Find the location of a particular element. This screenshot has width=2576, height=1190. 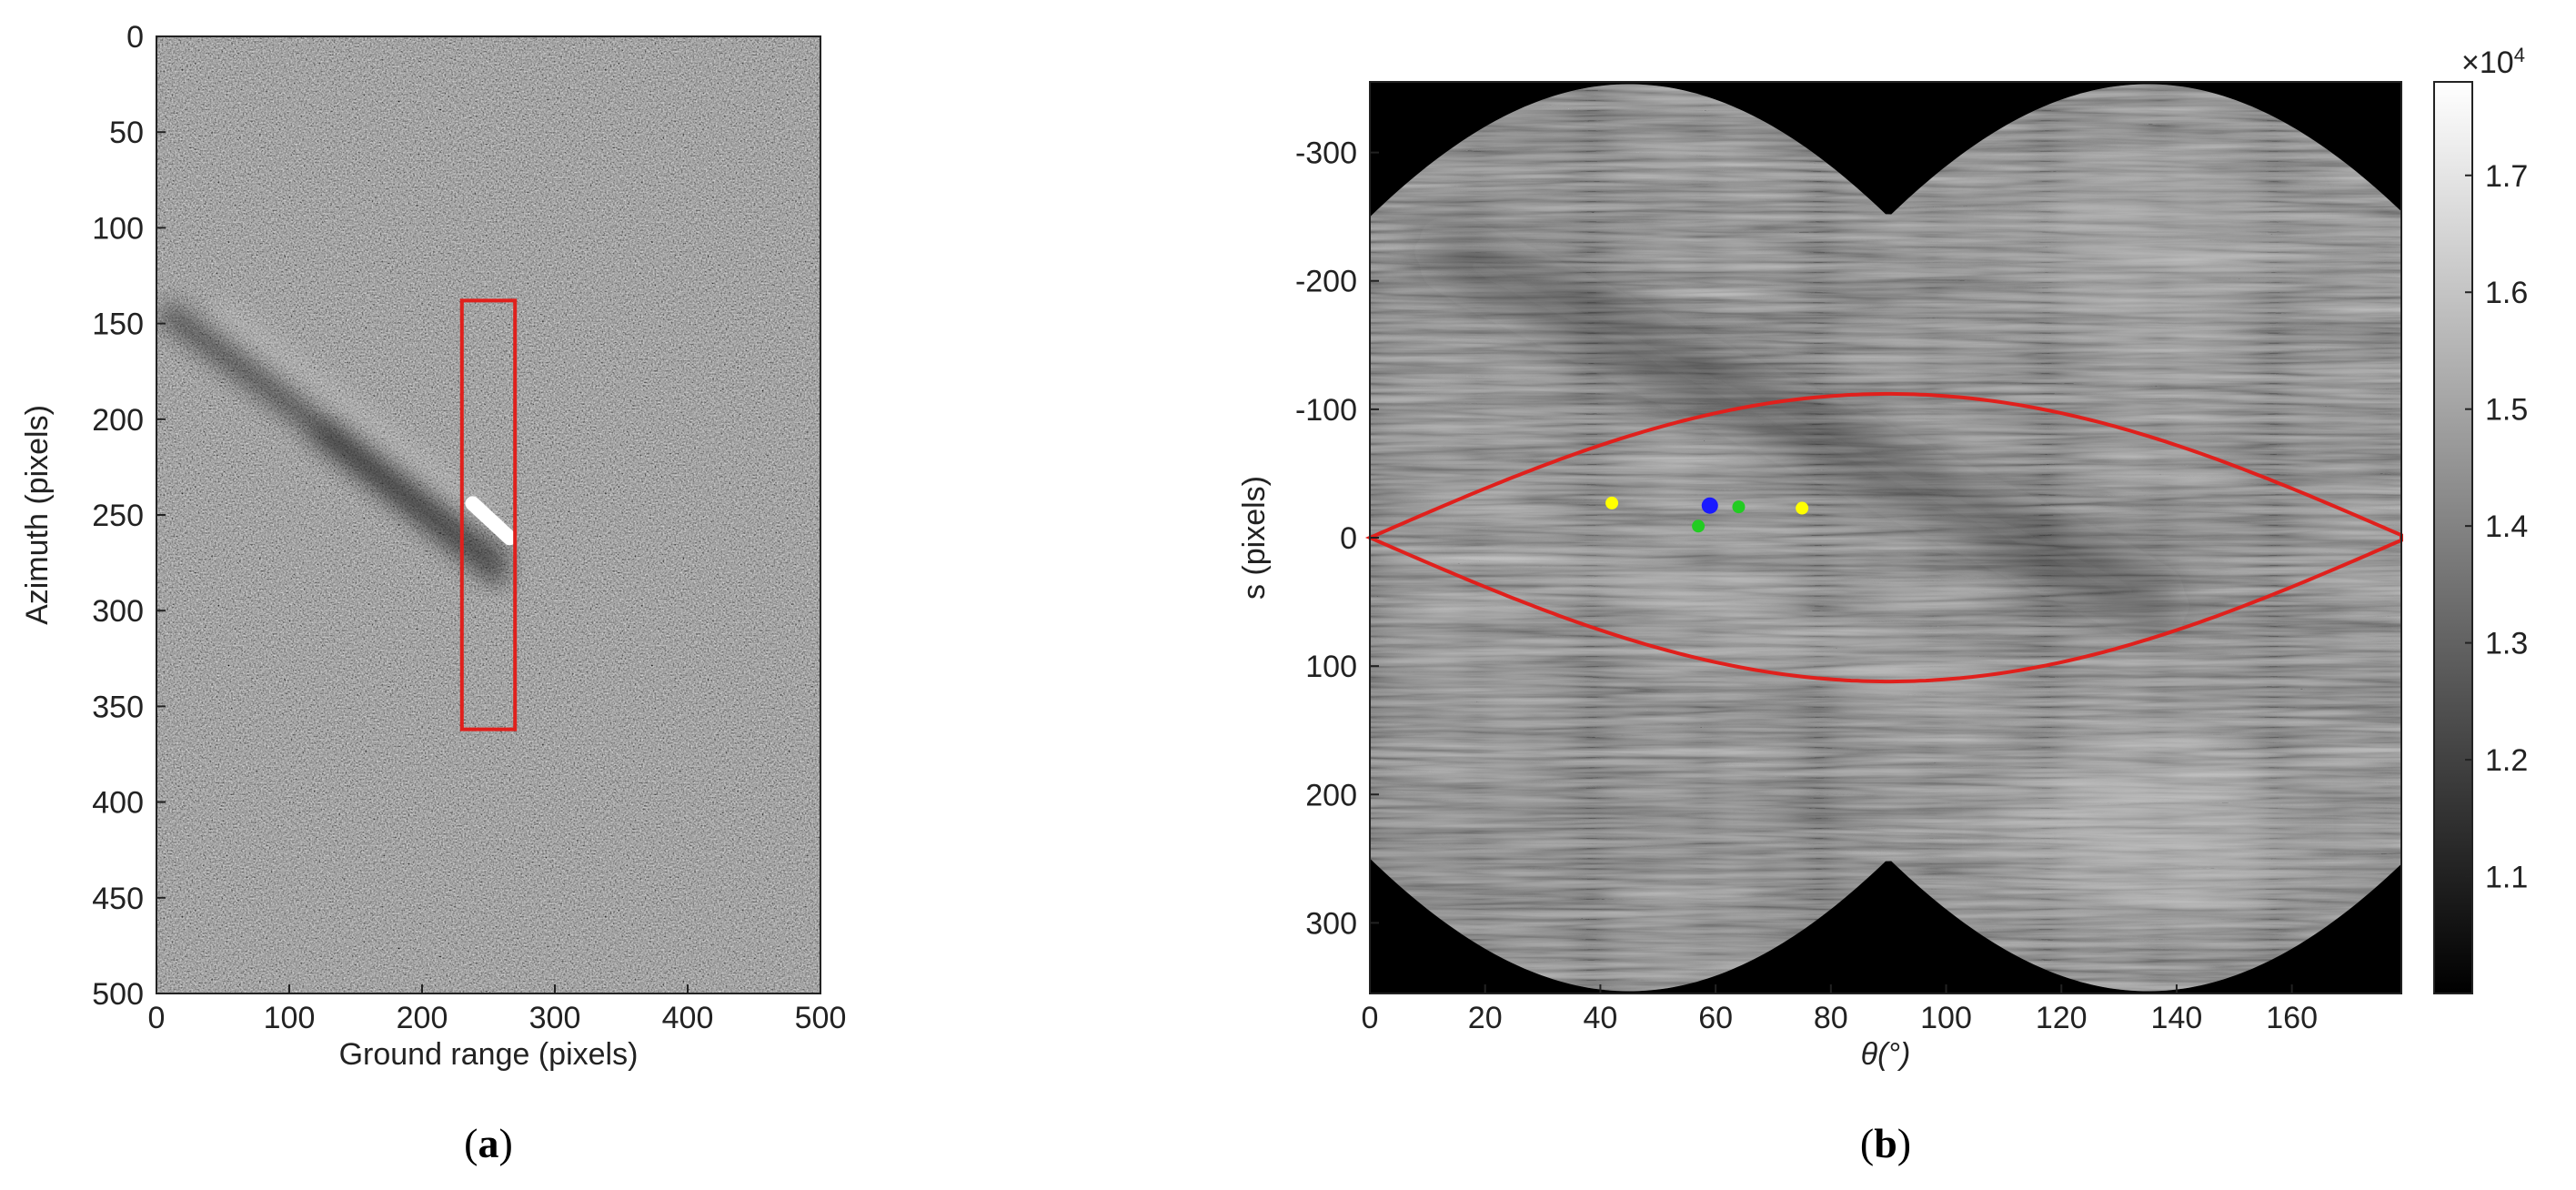

y-axis-label: Azimuth (pixels) is located at coordinates (37, 515).